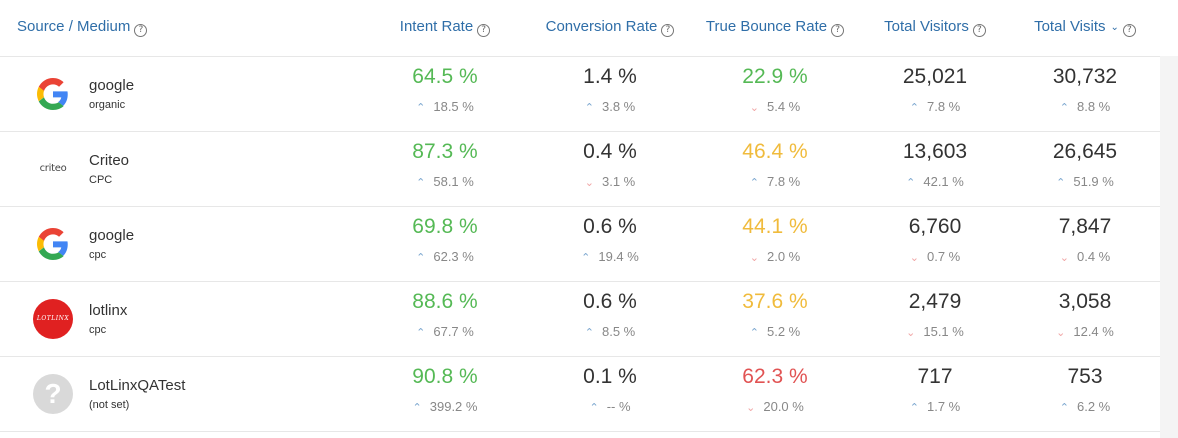 Image resolution: width=1178 pixels, height=438 pixels. I want to click on true-bounce-rate-change: ⌄ 2.0 %, so click(775, 256).